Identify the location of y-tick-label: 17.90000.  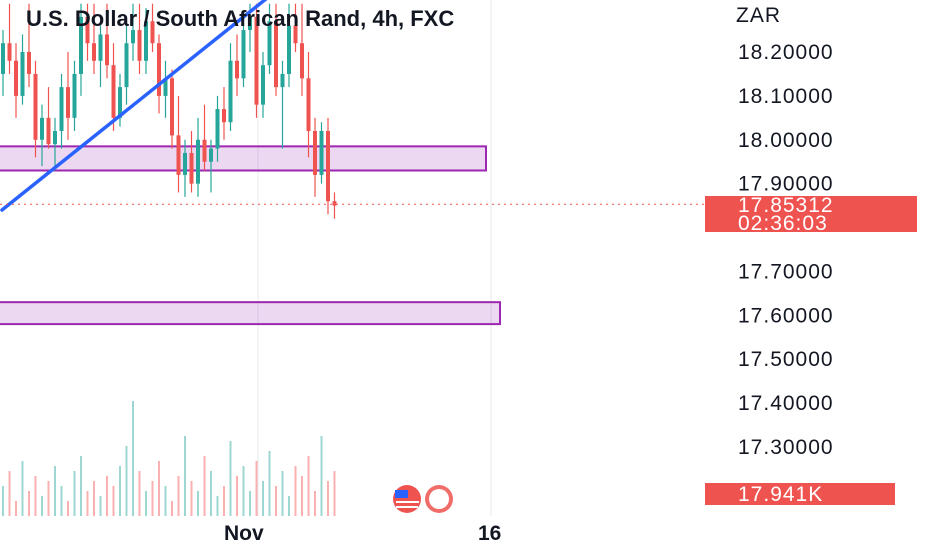
(786, 184).